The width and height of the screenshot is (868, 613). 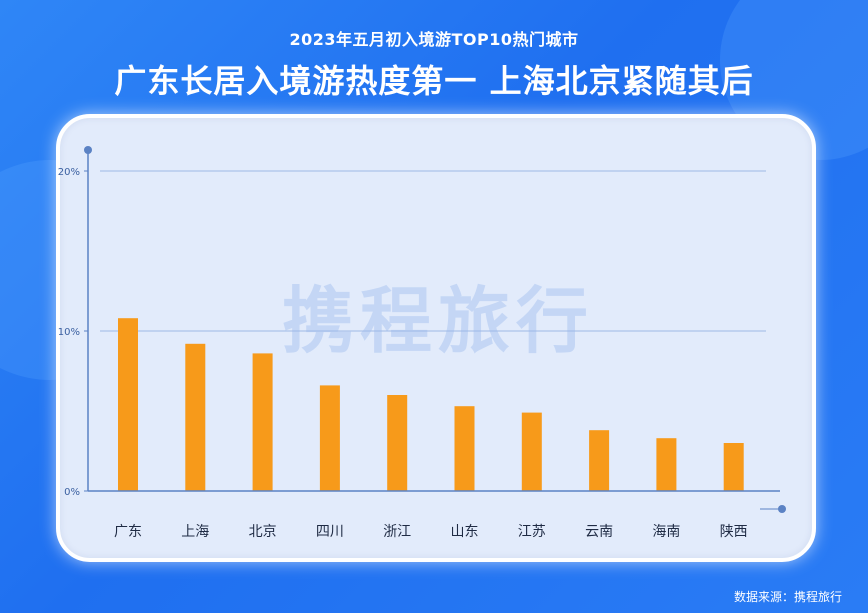 What do you see at coordinates (434, 39) in the screenshot?
I see `chart-subtitle: 2023年五月初入境游TOP10热门城市` at bounding box center [434, 39].